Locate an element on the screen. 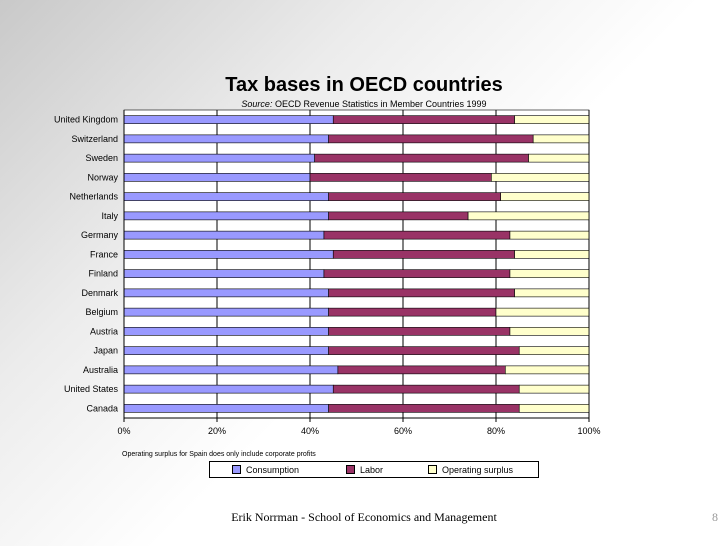 The width and height of the screenshot is (728, 546). legend-swatch-labor is located at coordinates (350, 470).